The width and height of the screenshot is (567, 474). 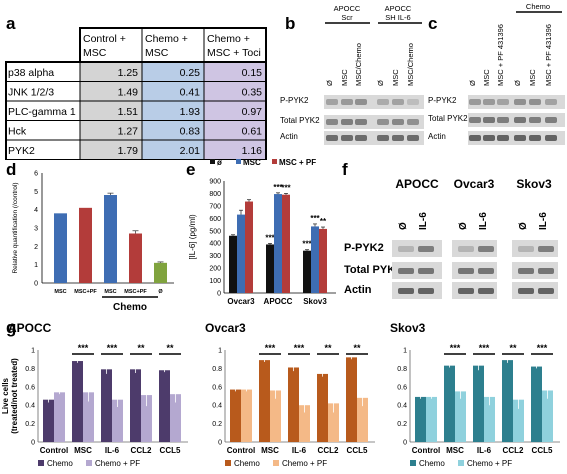 I want to click on table-cell-value: 1.16, so click(x=252, y=151).